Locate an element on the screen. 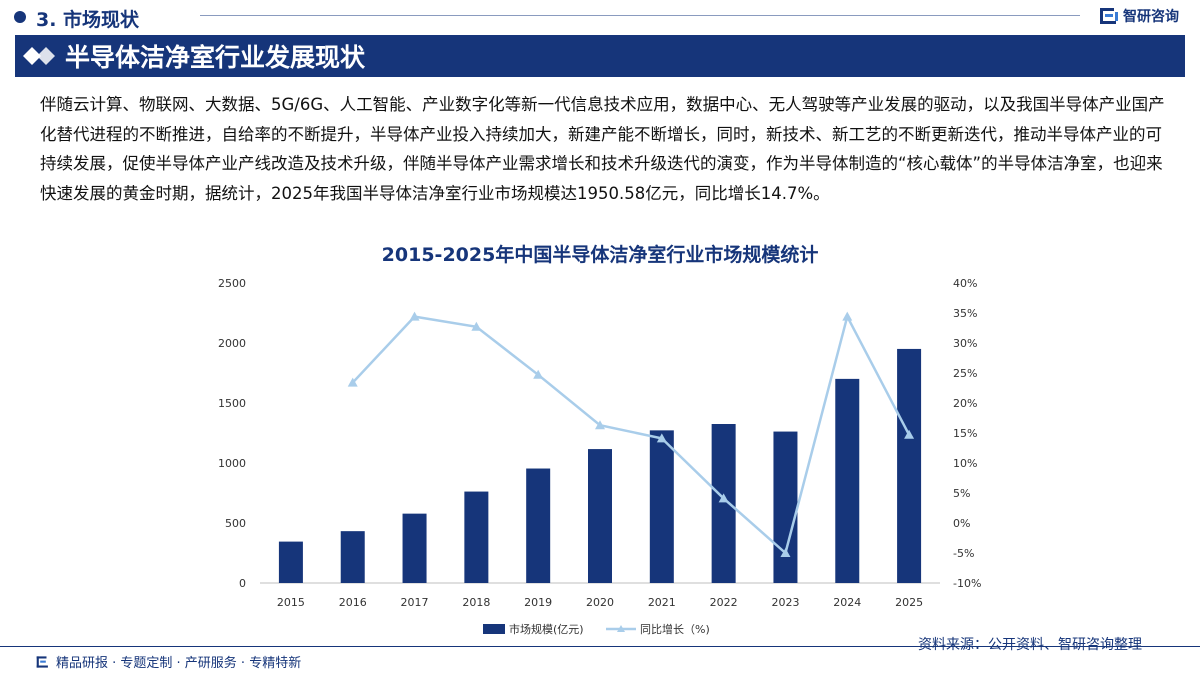  page-title: 半导体洁净室行业发展现状 is located at coordinates (215, 57).